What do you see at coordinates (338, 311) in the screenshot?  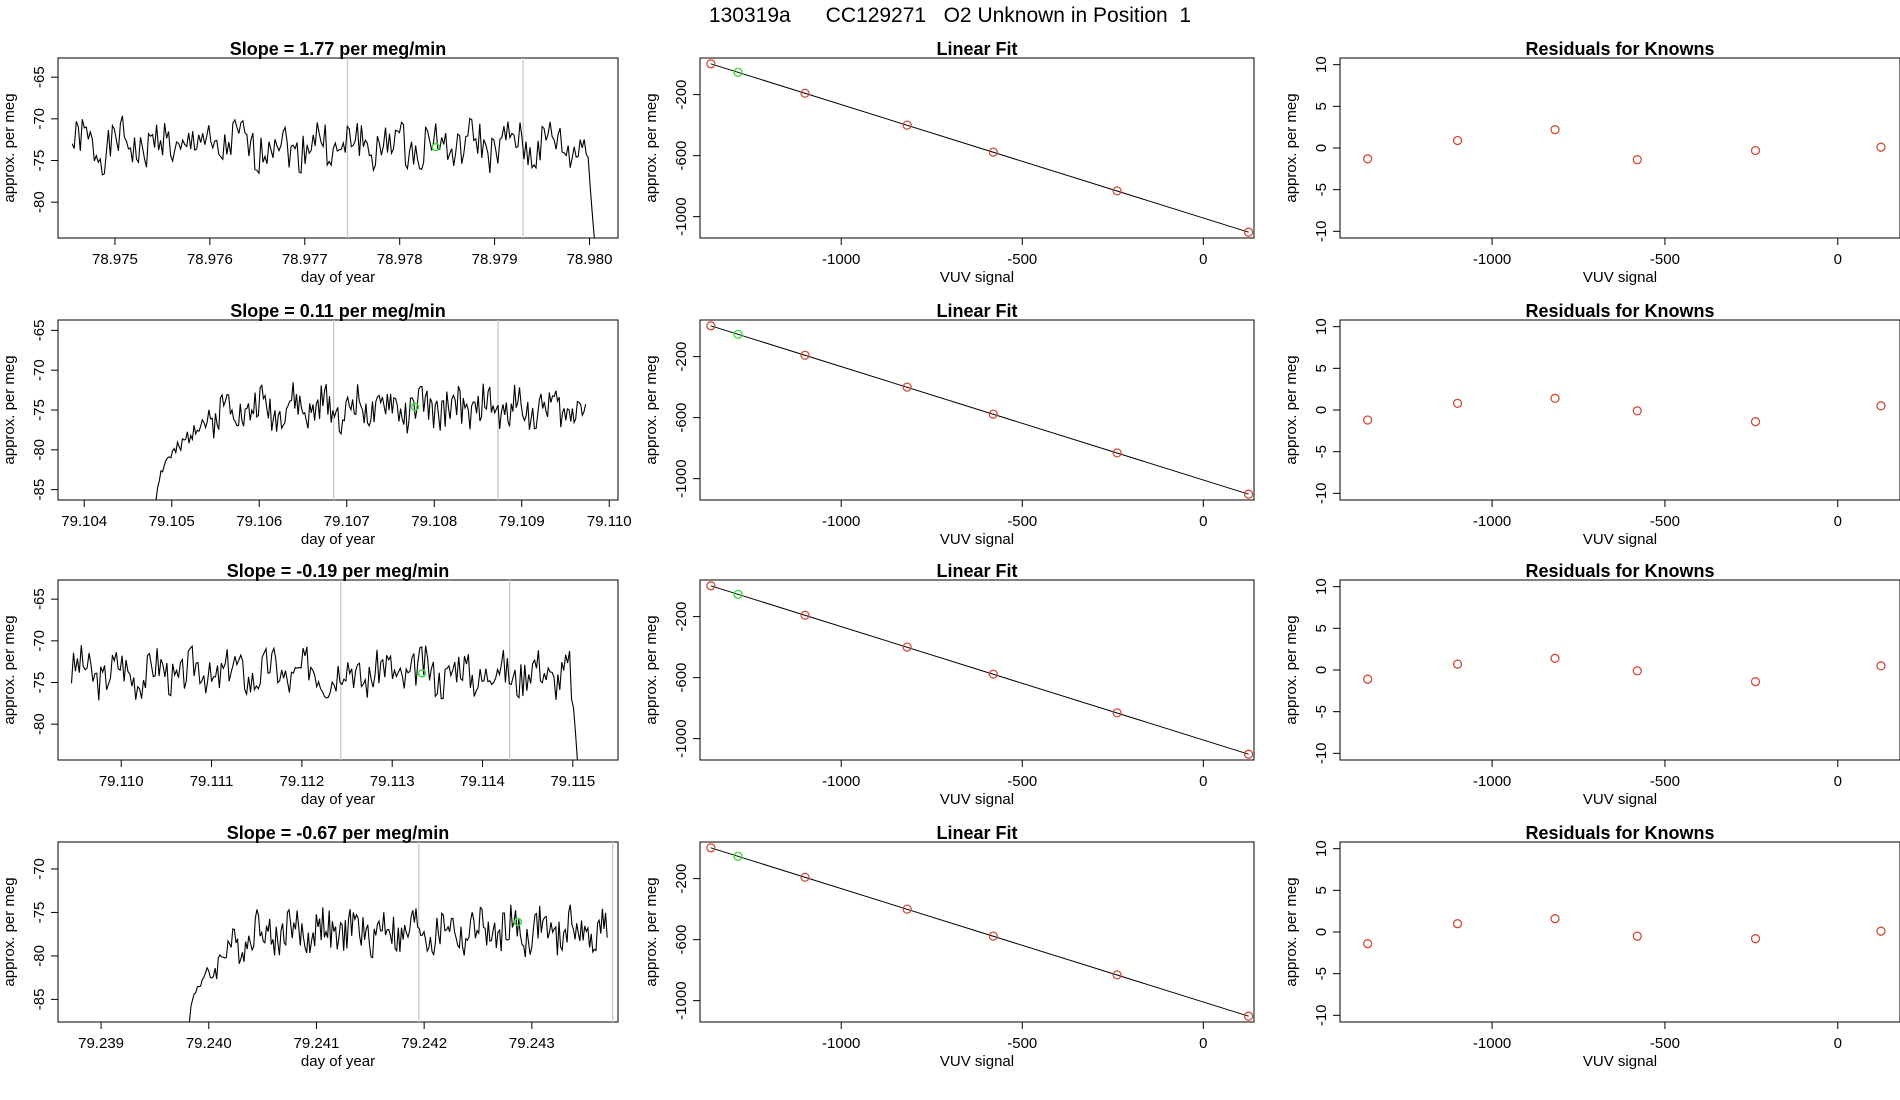 I see `panel-title: Slope = 0.11 per meg/min` at bounding box center [338, 311].